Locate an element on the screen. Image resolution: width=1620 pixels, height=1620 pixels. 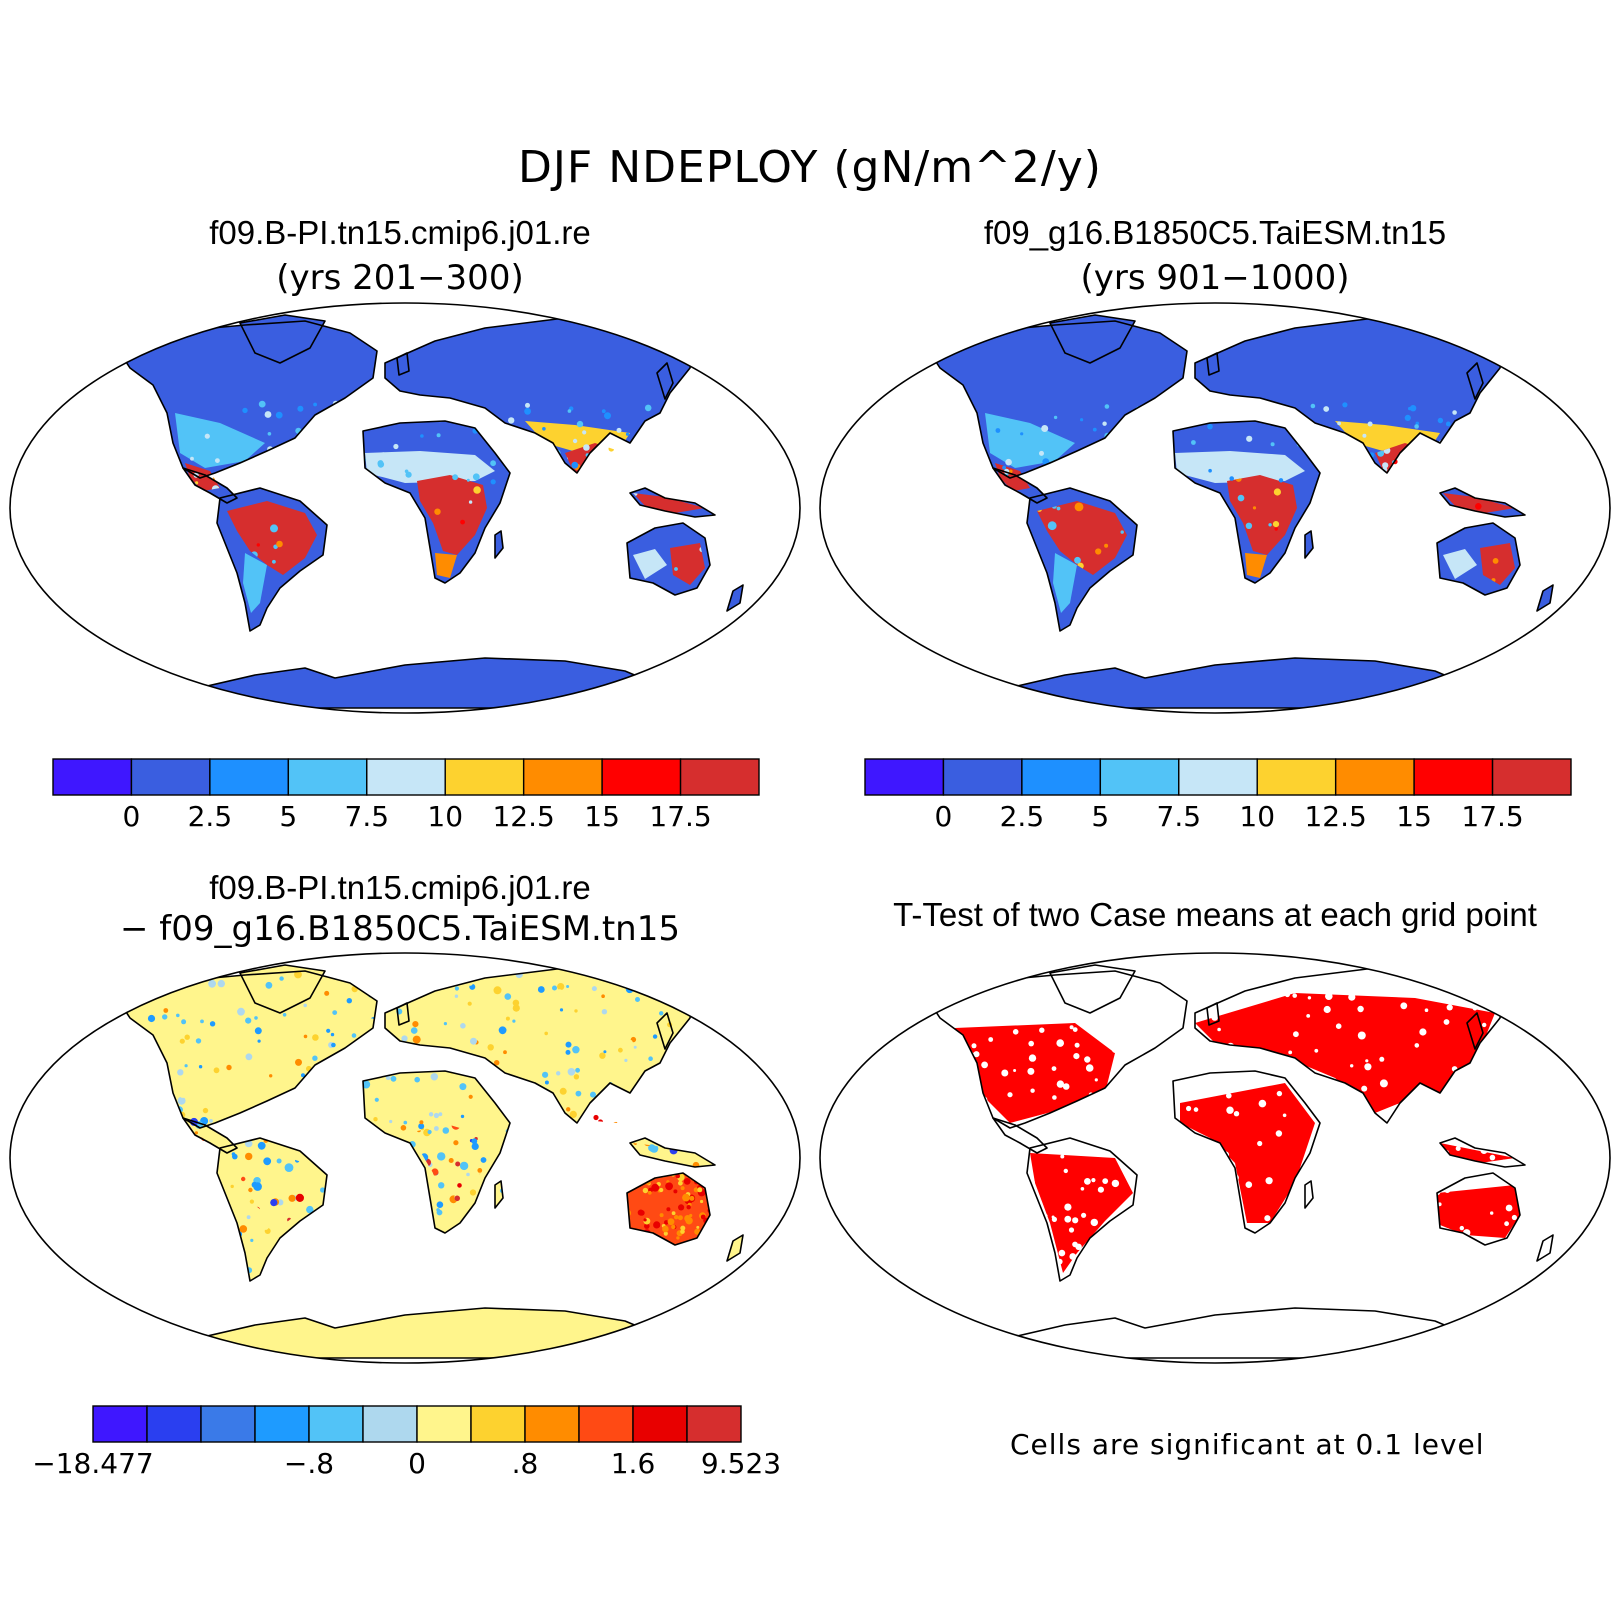
colorbar-diff-labels: −18.477 −.8 0 .8 1.6 9.523 is located at coordinates (406, 1465).